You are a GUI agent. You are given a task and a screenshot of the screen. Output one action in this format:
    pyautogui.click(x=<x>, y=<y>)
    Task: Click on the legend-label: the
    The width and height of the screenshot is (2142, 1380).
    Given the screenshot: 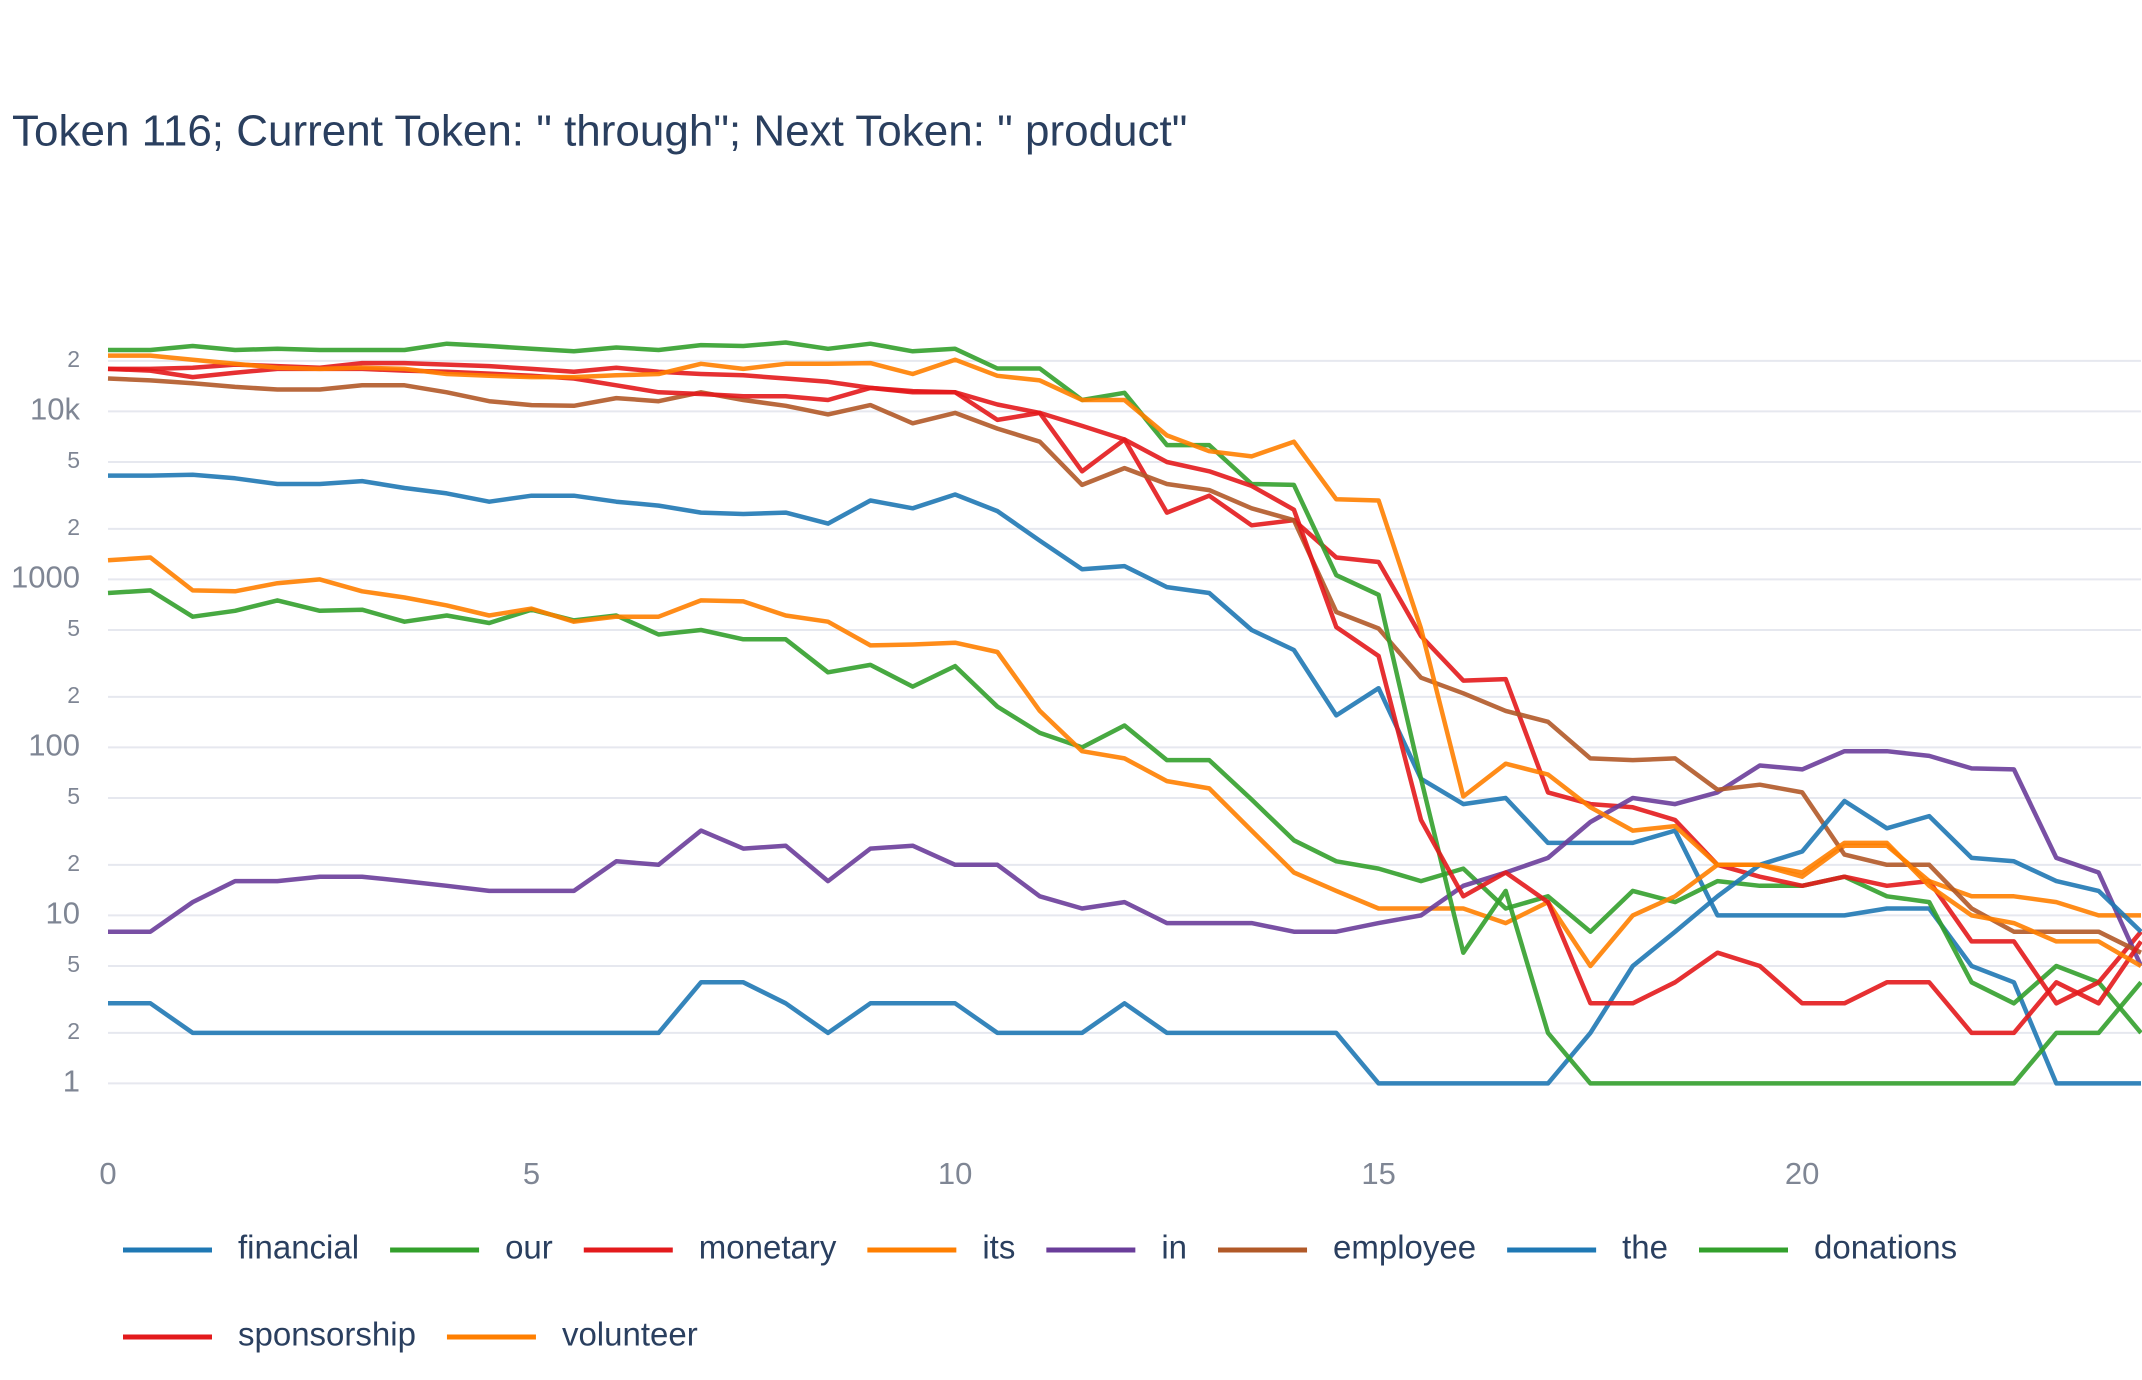 What is the action you would take?
    pyautogui.click(x=1645, y=1247)
    